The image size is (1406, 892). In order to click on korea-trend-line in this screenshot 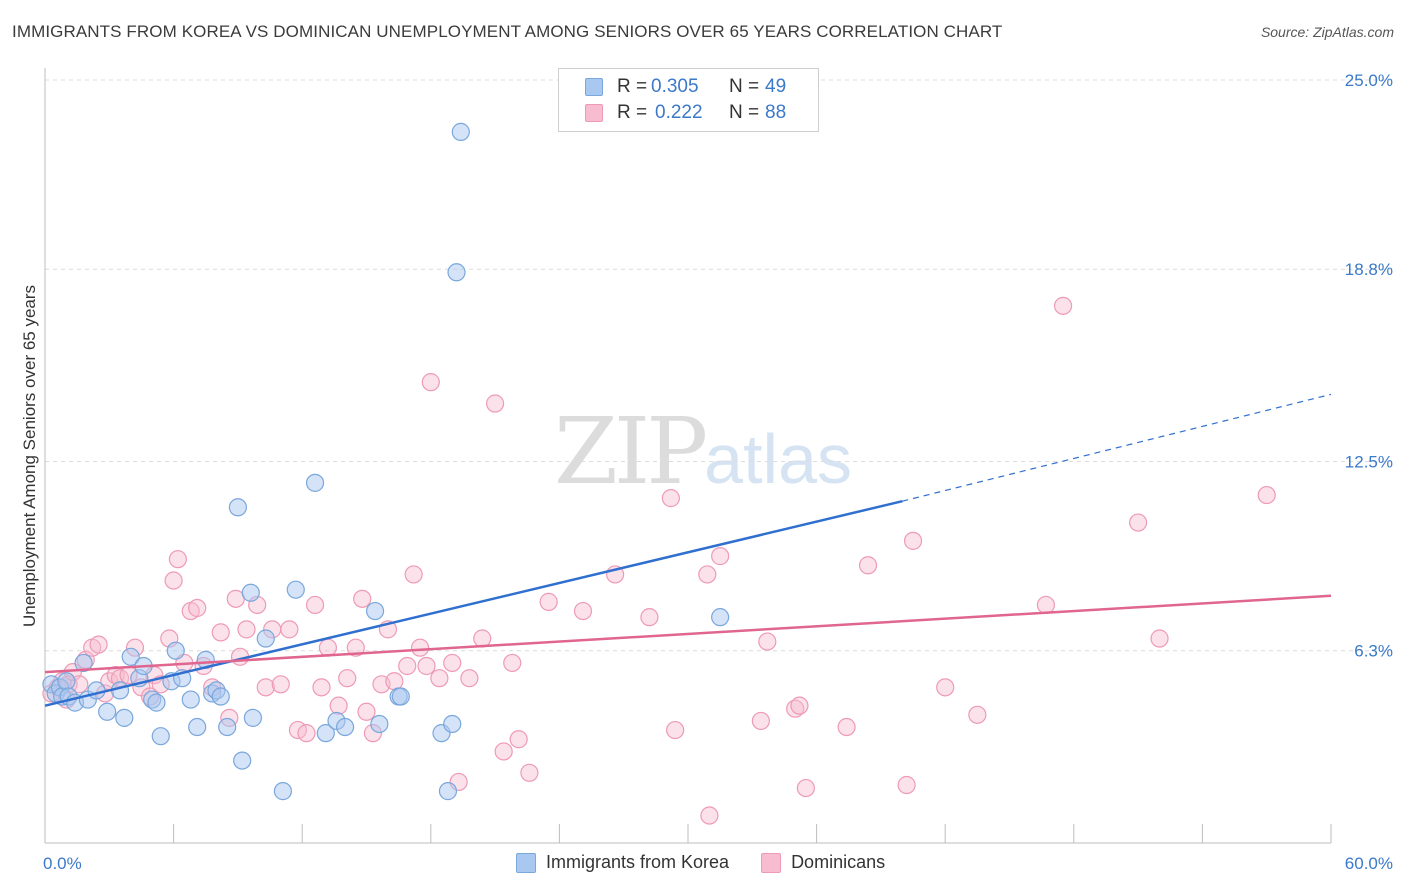, I will do `click(473, 603)`.